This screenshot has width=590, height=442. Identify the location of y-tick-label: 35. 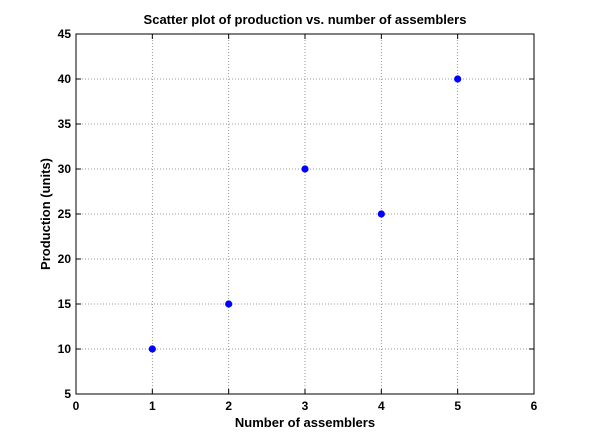
(65, 124).